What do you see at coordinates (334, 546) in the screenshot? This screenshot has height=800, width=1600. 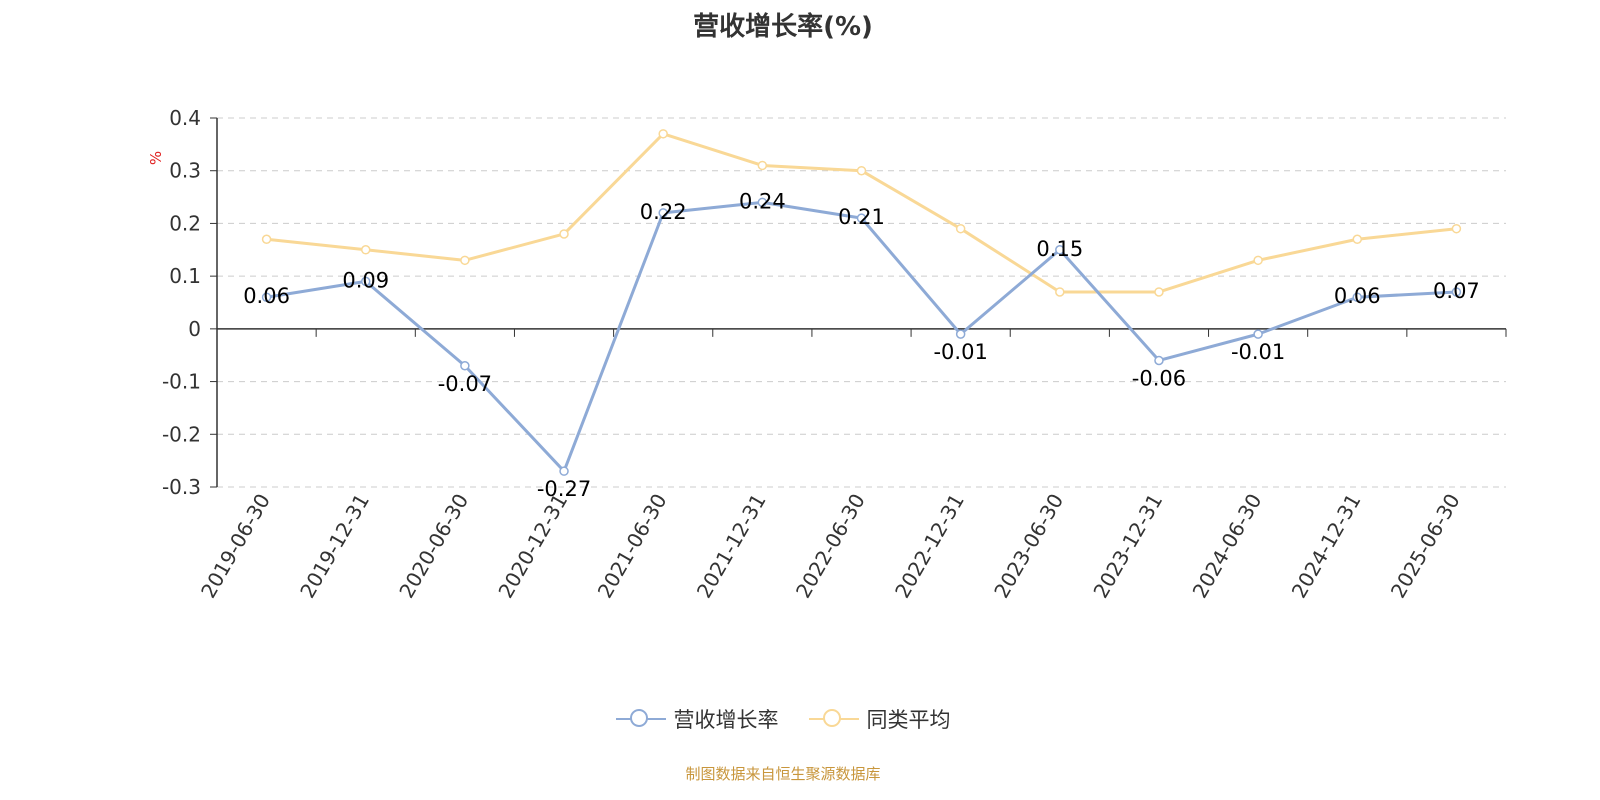 I see `x-tick-label: 2019-12-31` at bounding box center [334, 546].